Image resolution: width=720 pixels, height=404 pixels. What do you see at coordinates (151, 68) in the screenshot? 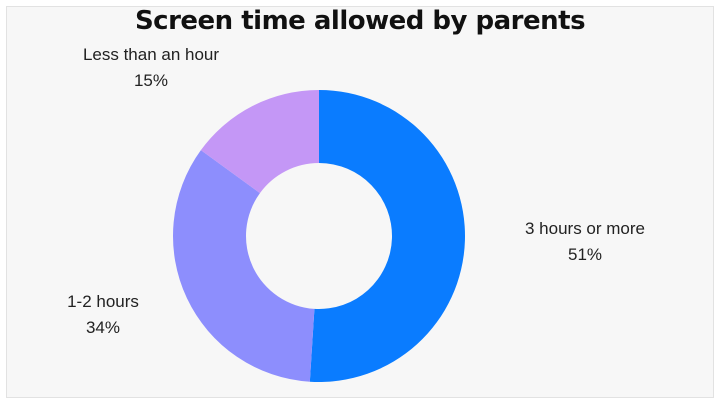
I see `slice-label: Less than an hour 15%` at bounding box center [151, 68].